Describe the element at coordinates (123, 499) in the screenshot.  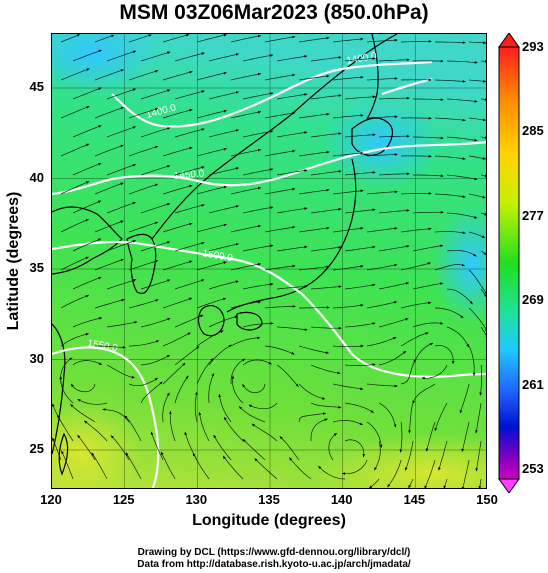
I see `x-tick-125: 125` at that location.